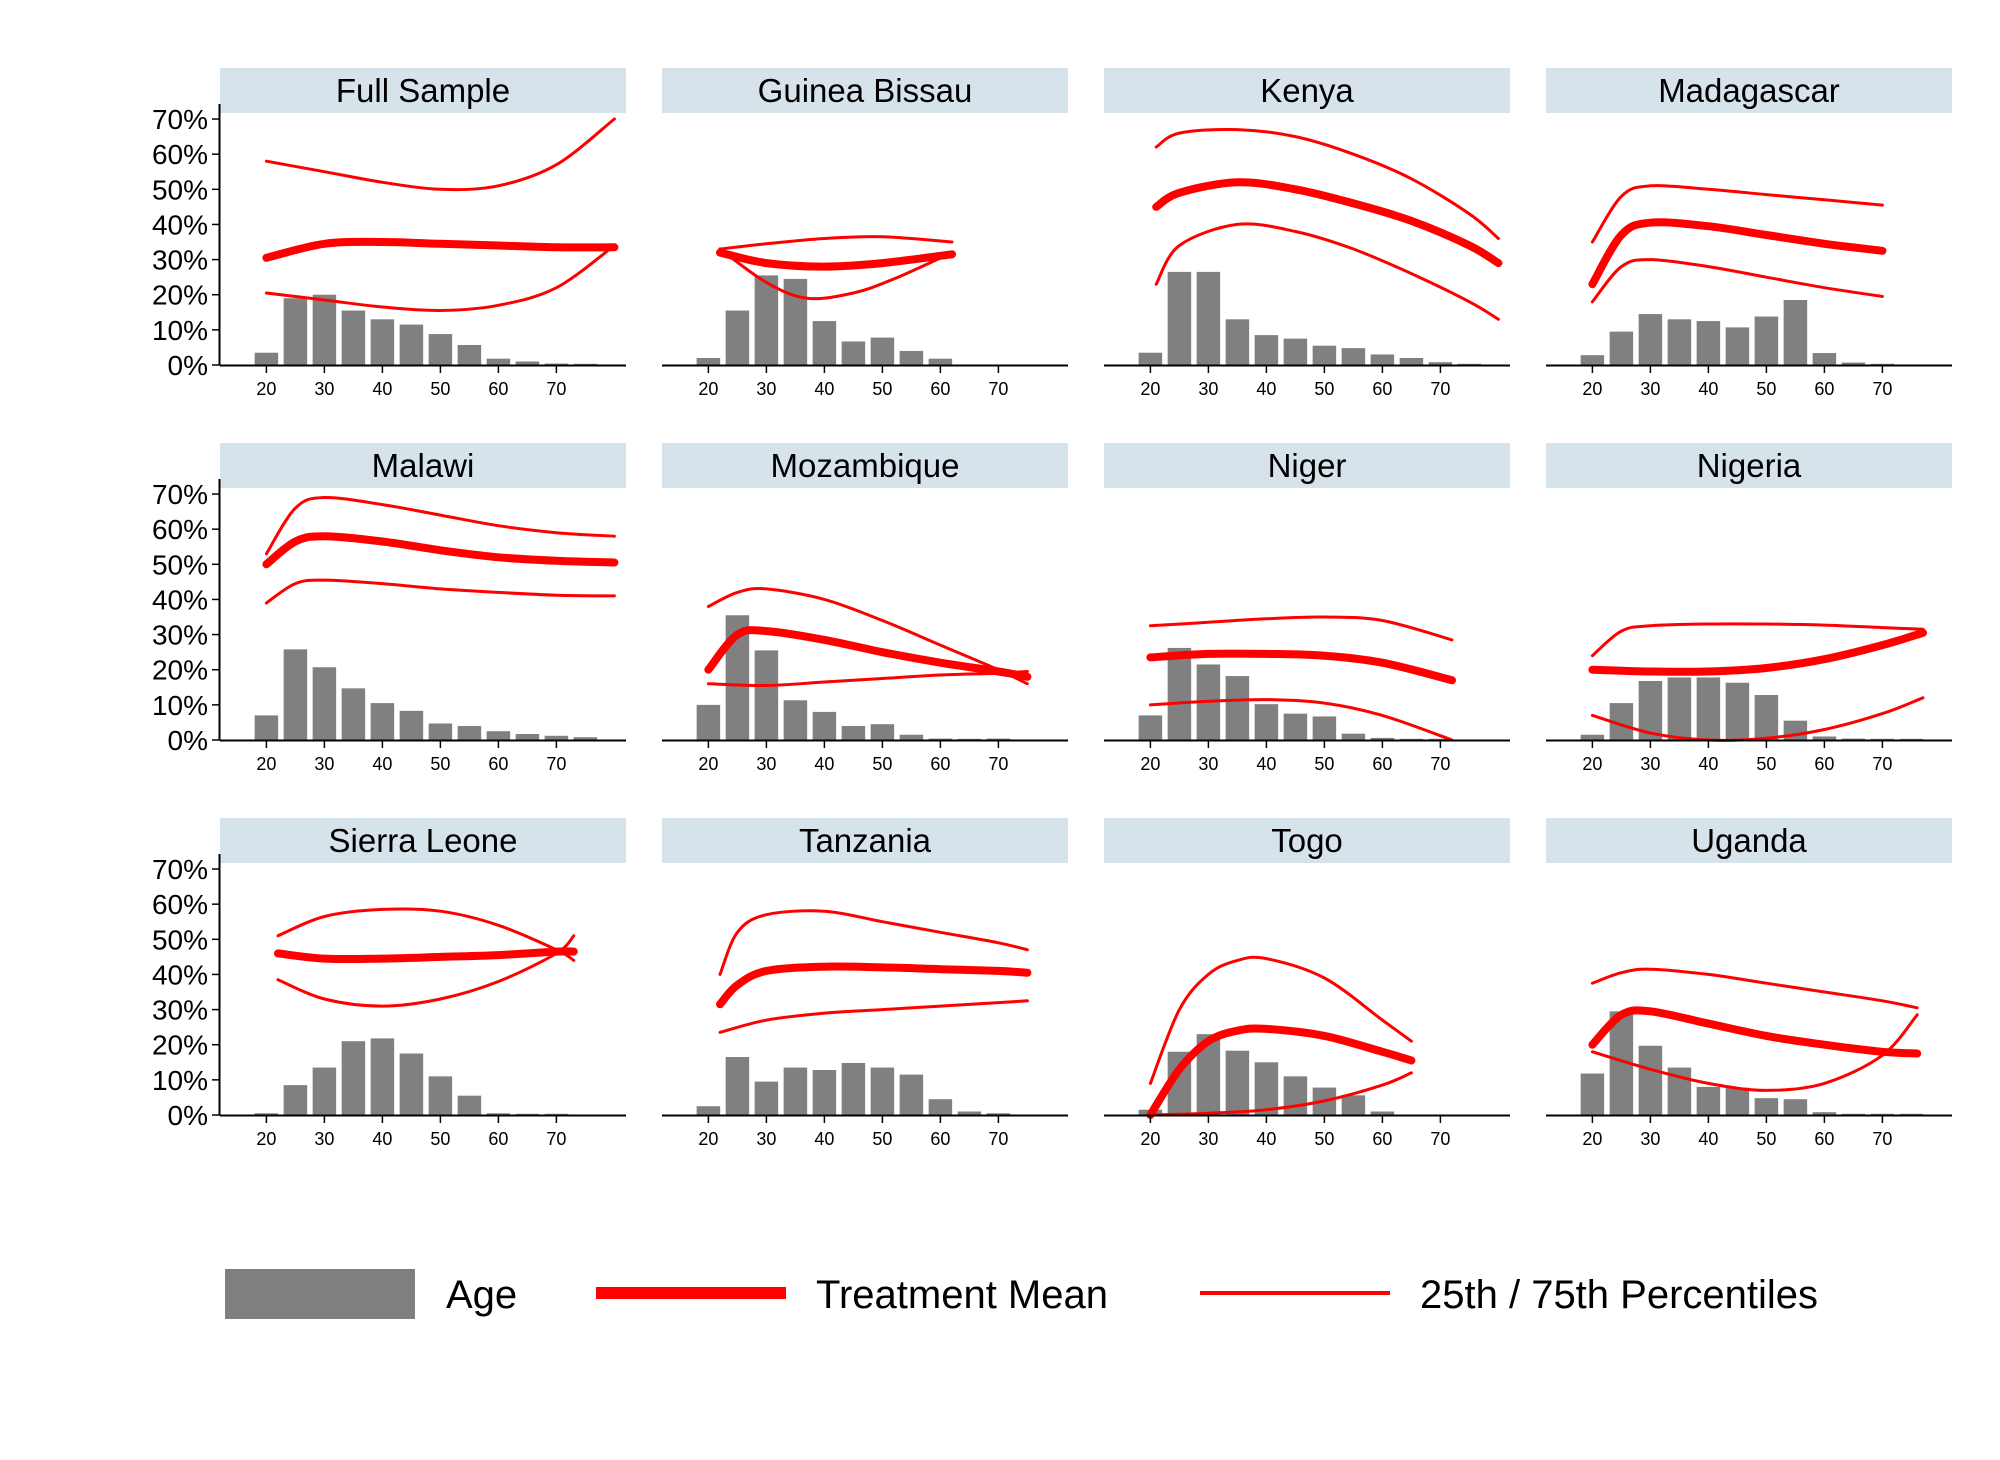 This screenshot has width=2000, height=1460. I want to click on panel-title: Sierra Leone, so click(423, 840).